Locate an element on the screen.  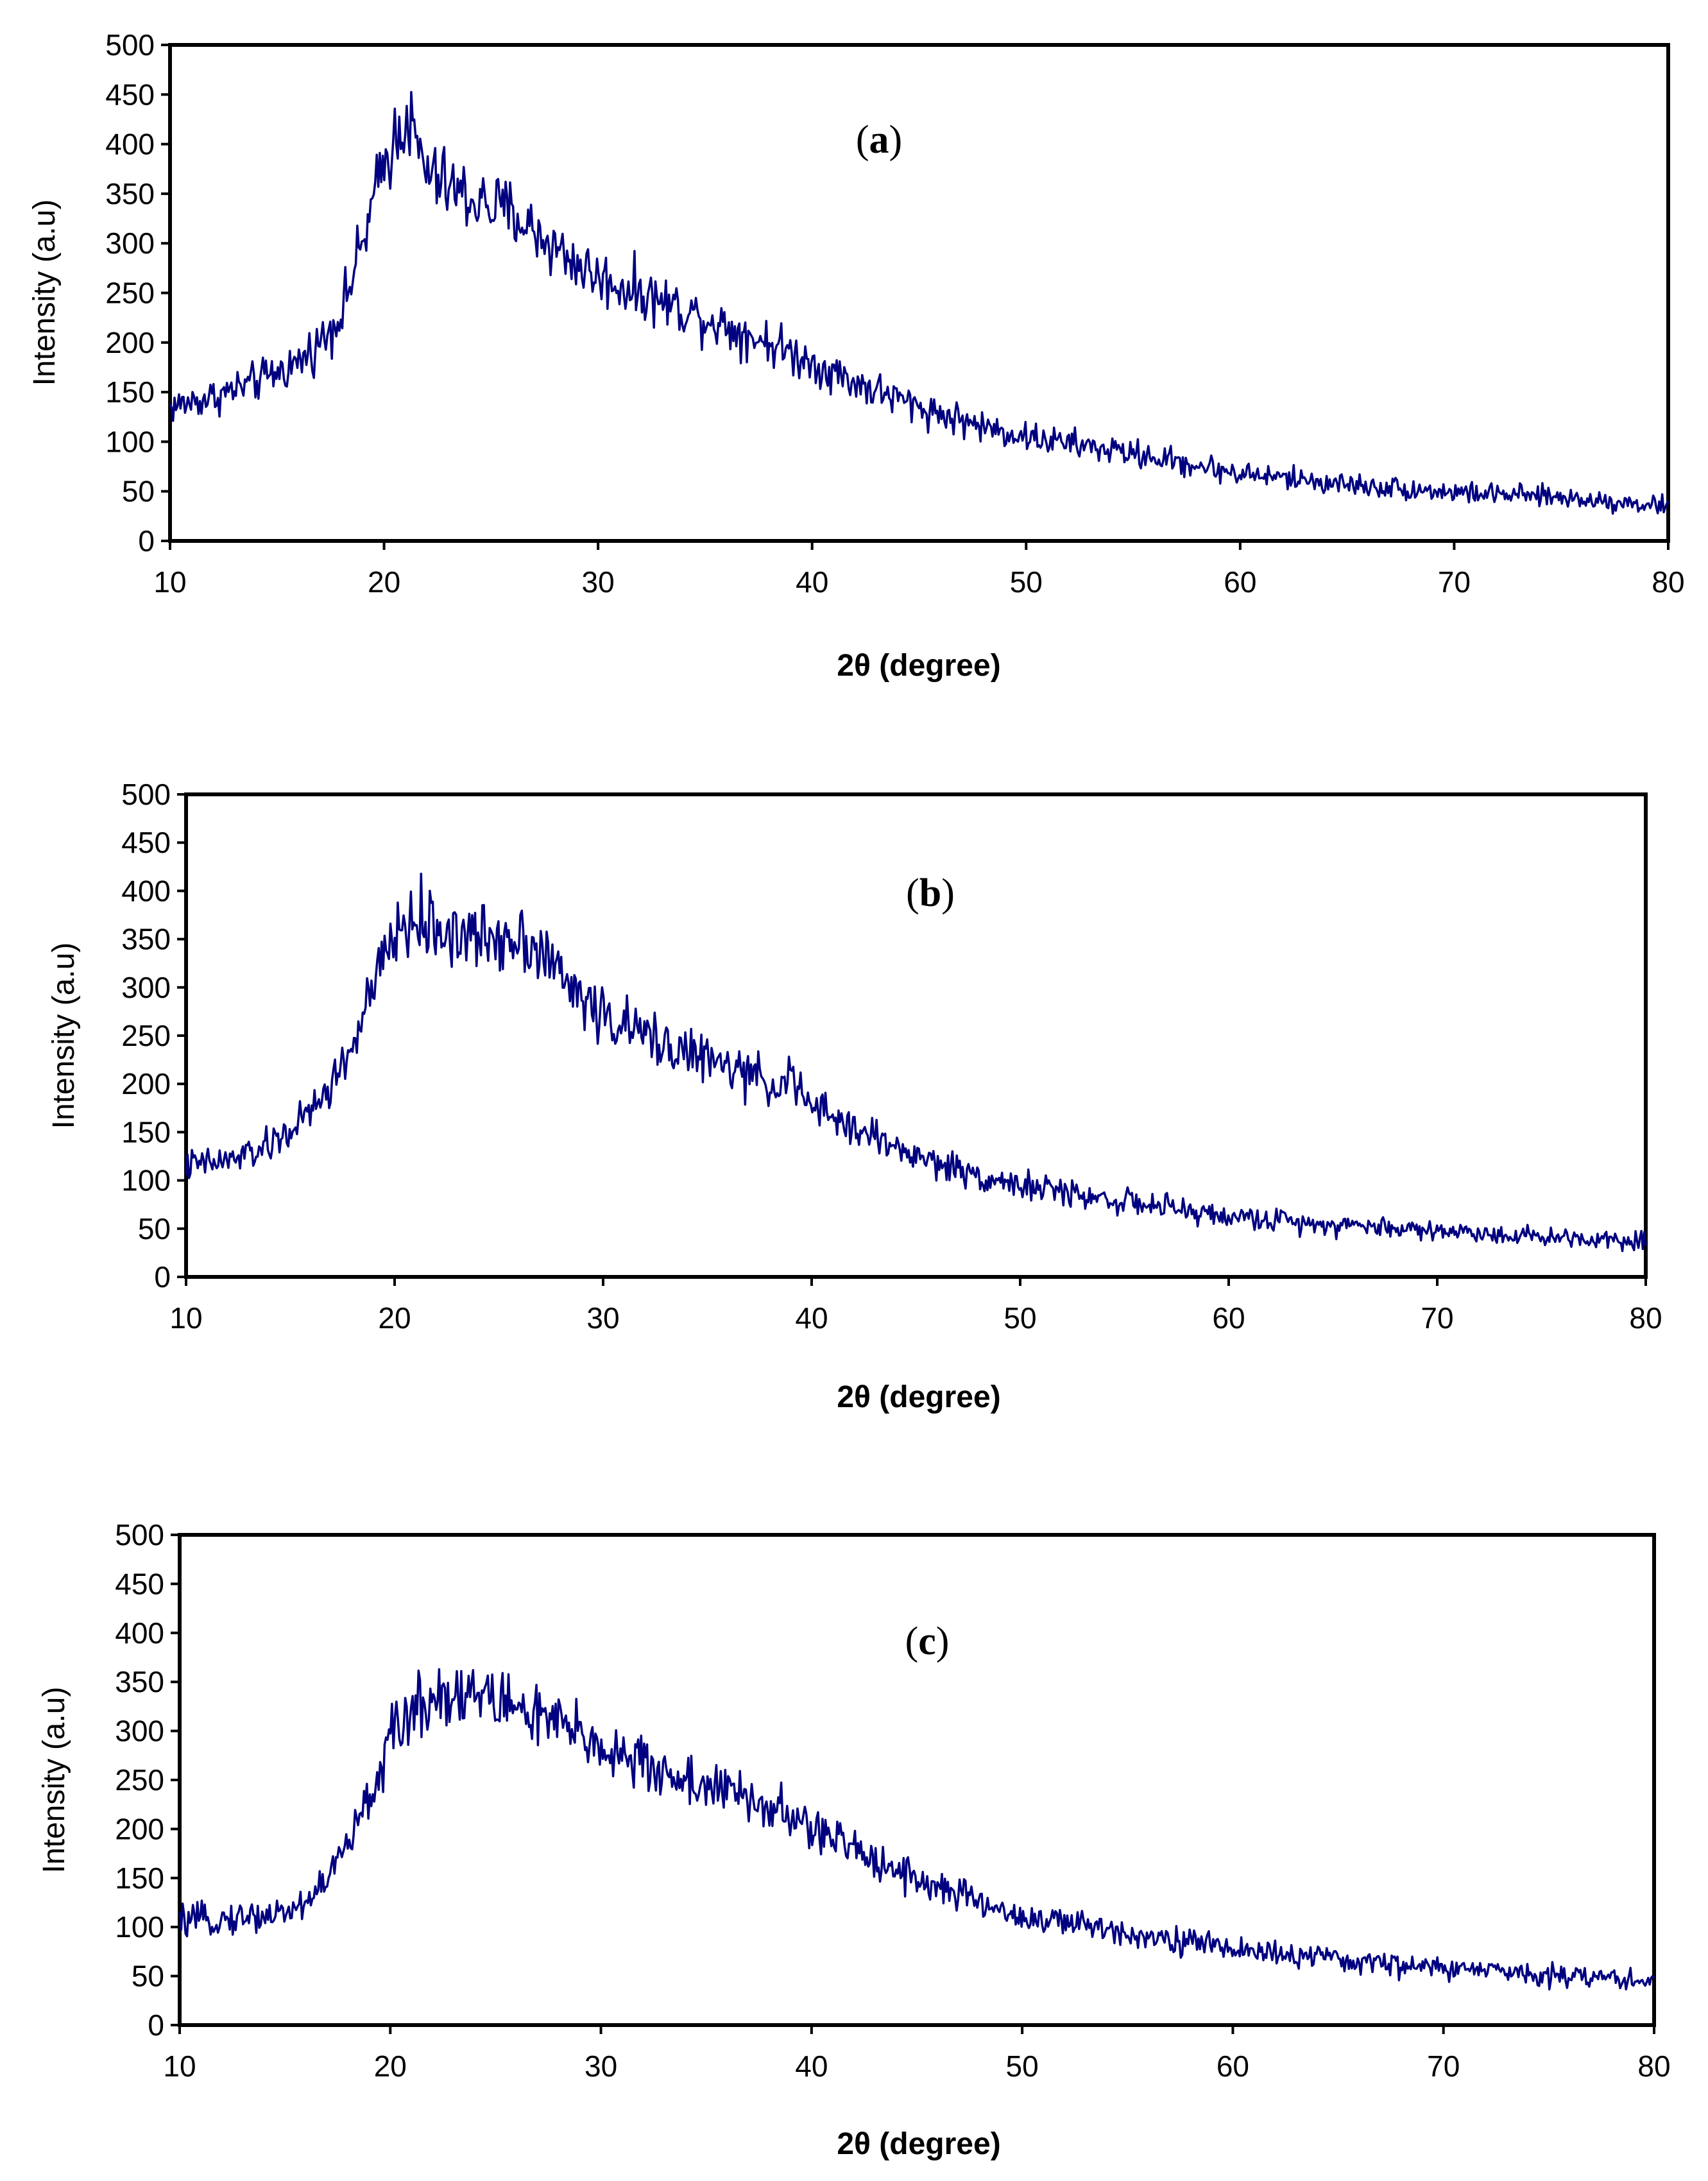
panel-label-c: (c) is located at coordinates (927, 1642).